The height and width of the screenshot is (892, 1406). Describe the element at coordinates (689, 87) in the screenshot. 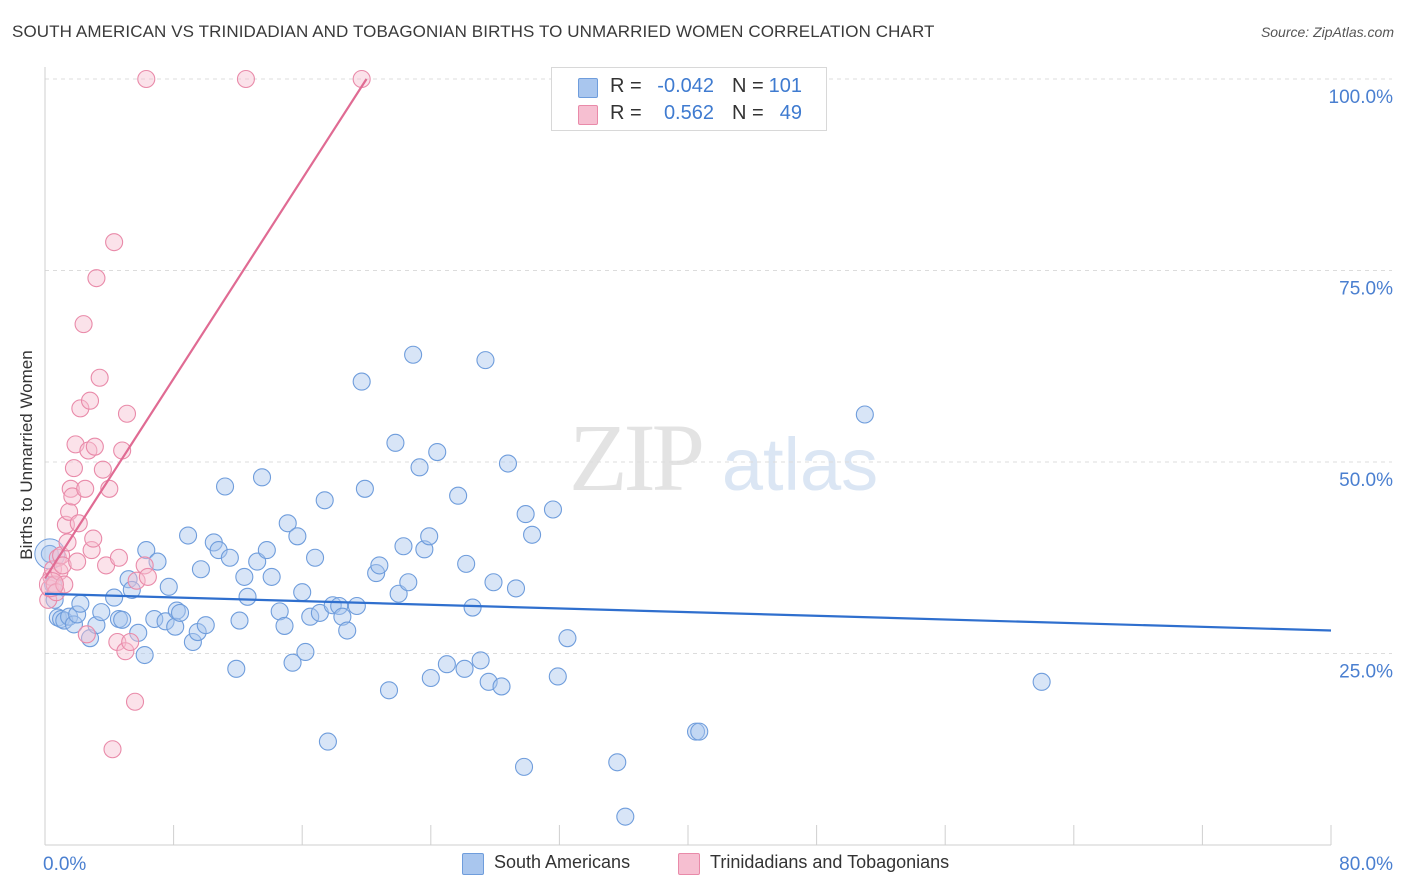

I see `legend-row-south-americans: R = -0.042 N = 101` at that location.